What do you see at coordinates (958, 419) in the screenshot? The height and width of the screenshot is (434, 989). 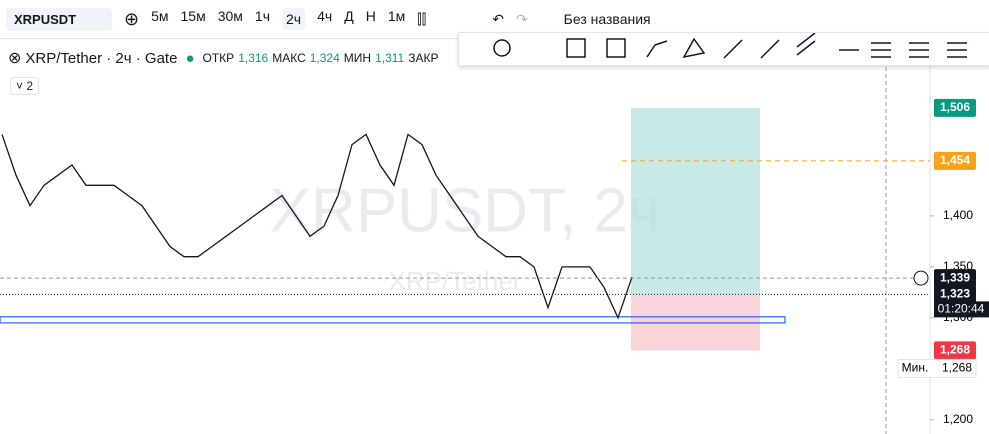 I see `y-tick-label: 1,200` at bounding box center [958, 419].